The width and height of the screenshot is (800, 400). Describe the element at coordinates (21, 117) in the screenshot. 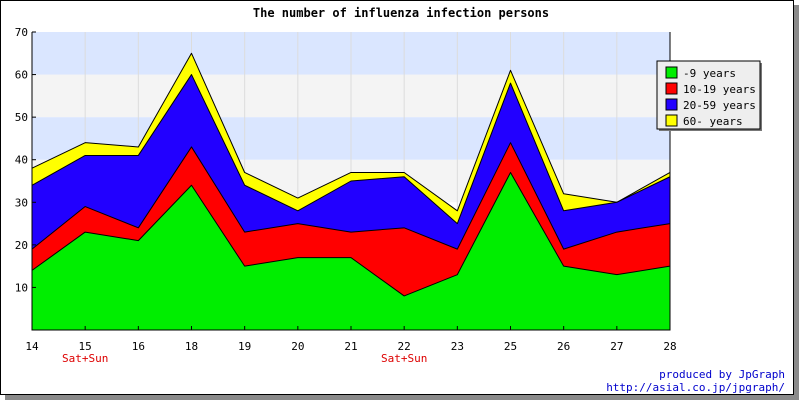

I see `y-tick-label: 50` at that location.